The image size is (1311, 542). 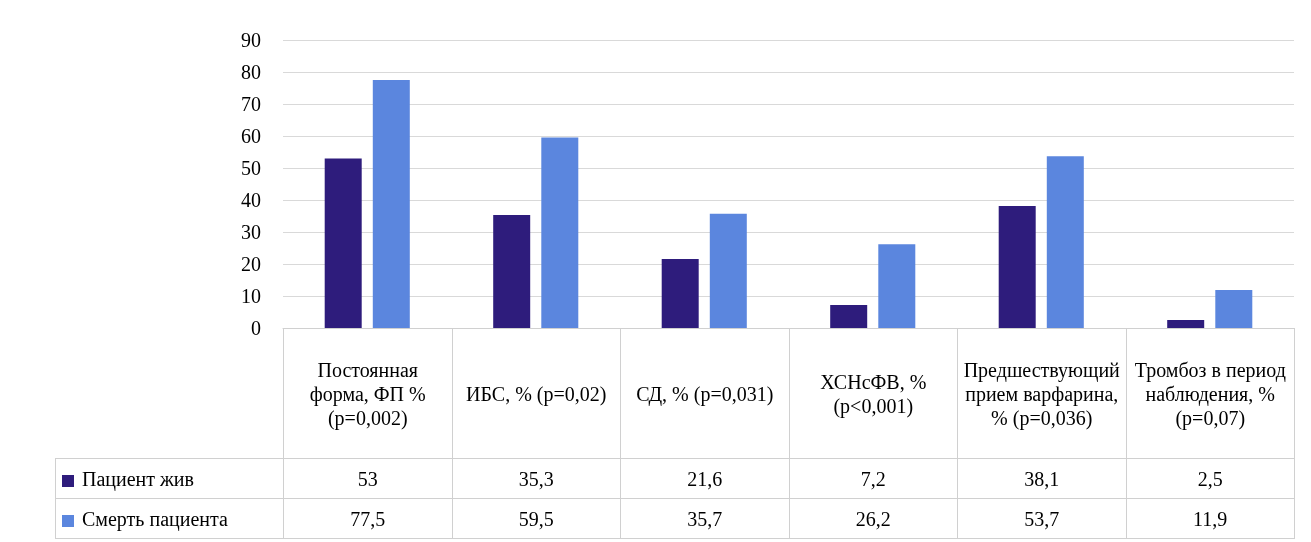 I want to click on x-tick-label: ИБС, % (p=0,02), so click(x=536, y=393).